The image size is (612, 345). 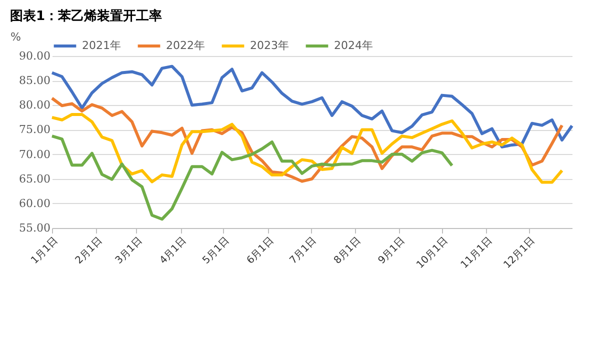 What do you see at coordinates (101, 45) in the screenshot?
I see `legend-label: 2021年` at bounding box center [101, 45].